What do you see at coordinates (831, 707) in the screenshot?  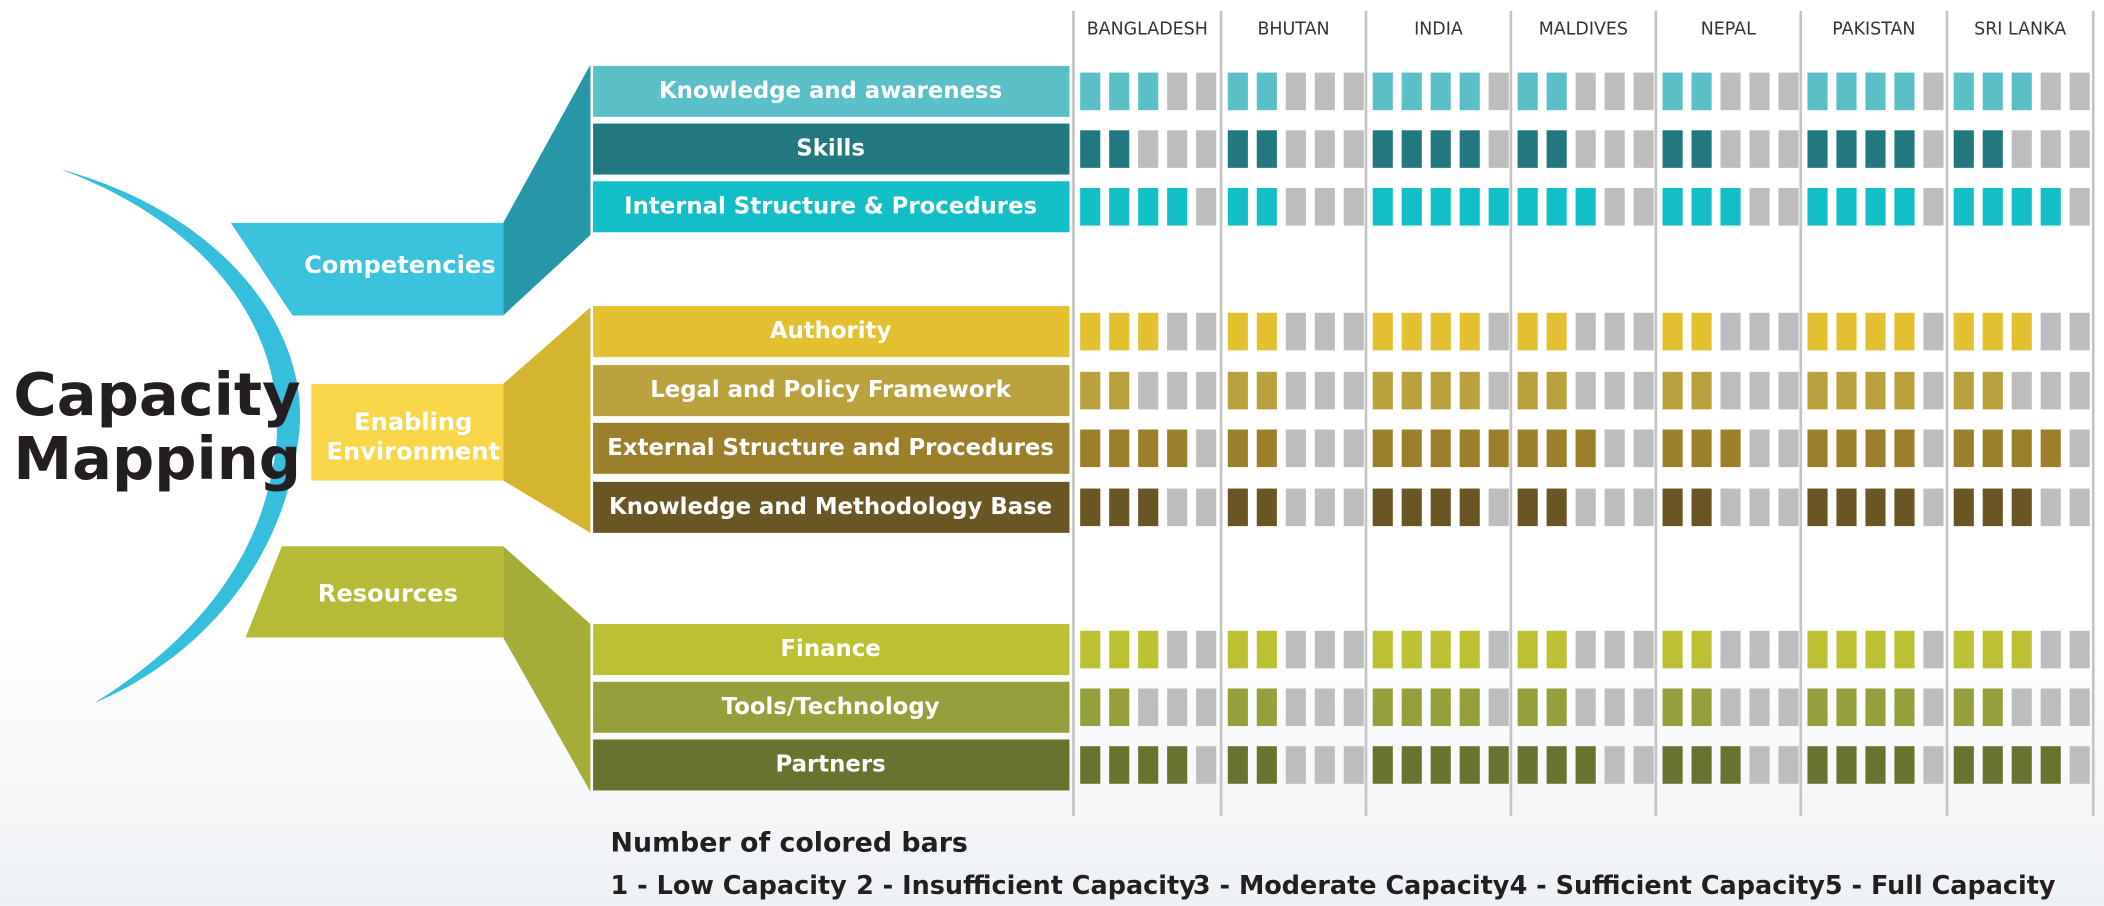 I see `row-label rowlab: Tools/Technology` at bounding box center [831, 707].